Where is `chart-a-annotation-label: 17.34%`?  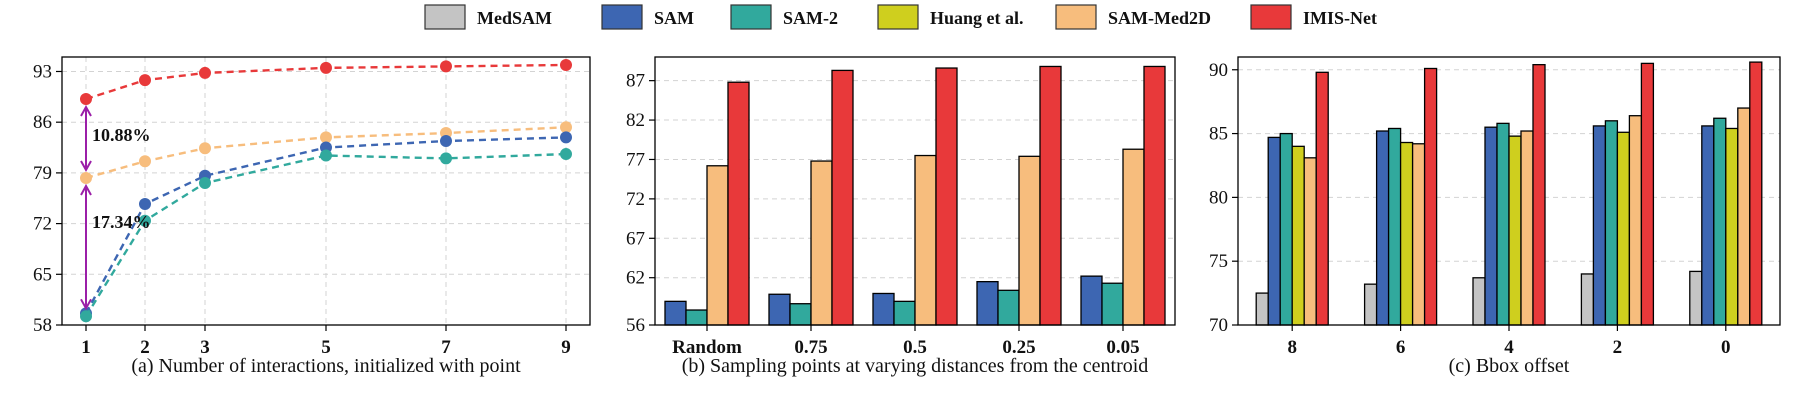
chart-a-annotation-label: 17.34% is located at coordinates (121, 222).